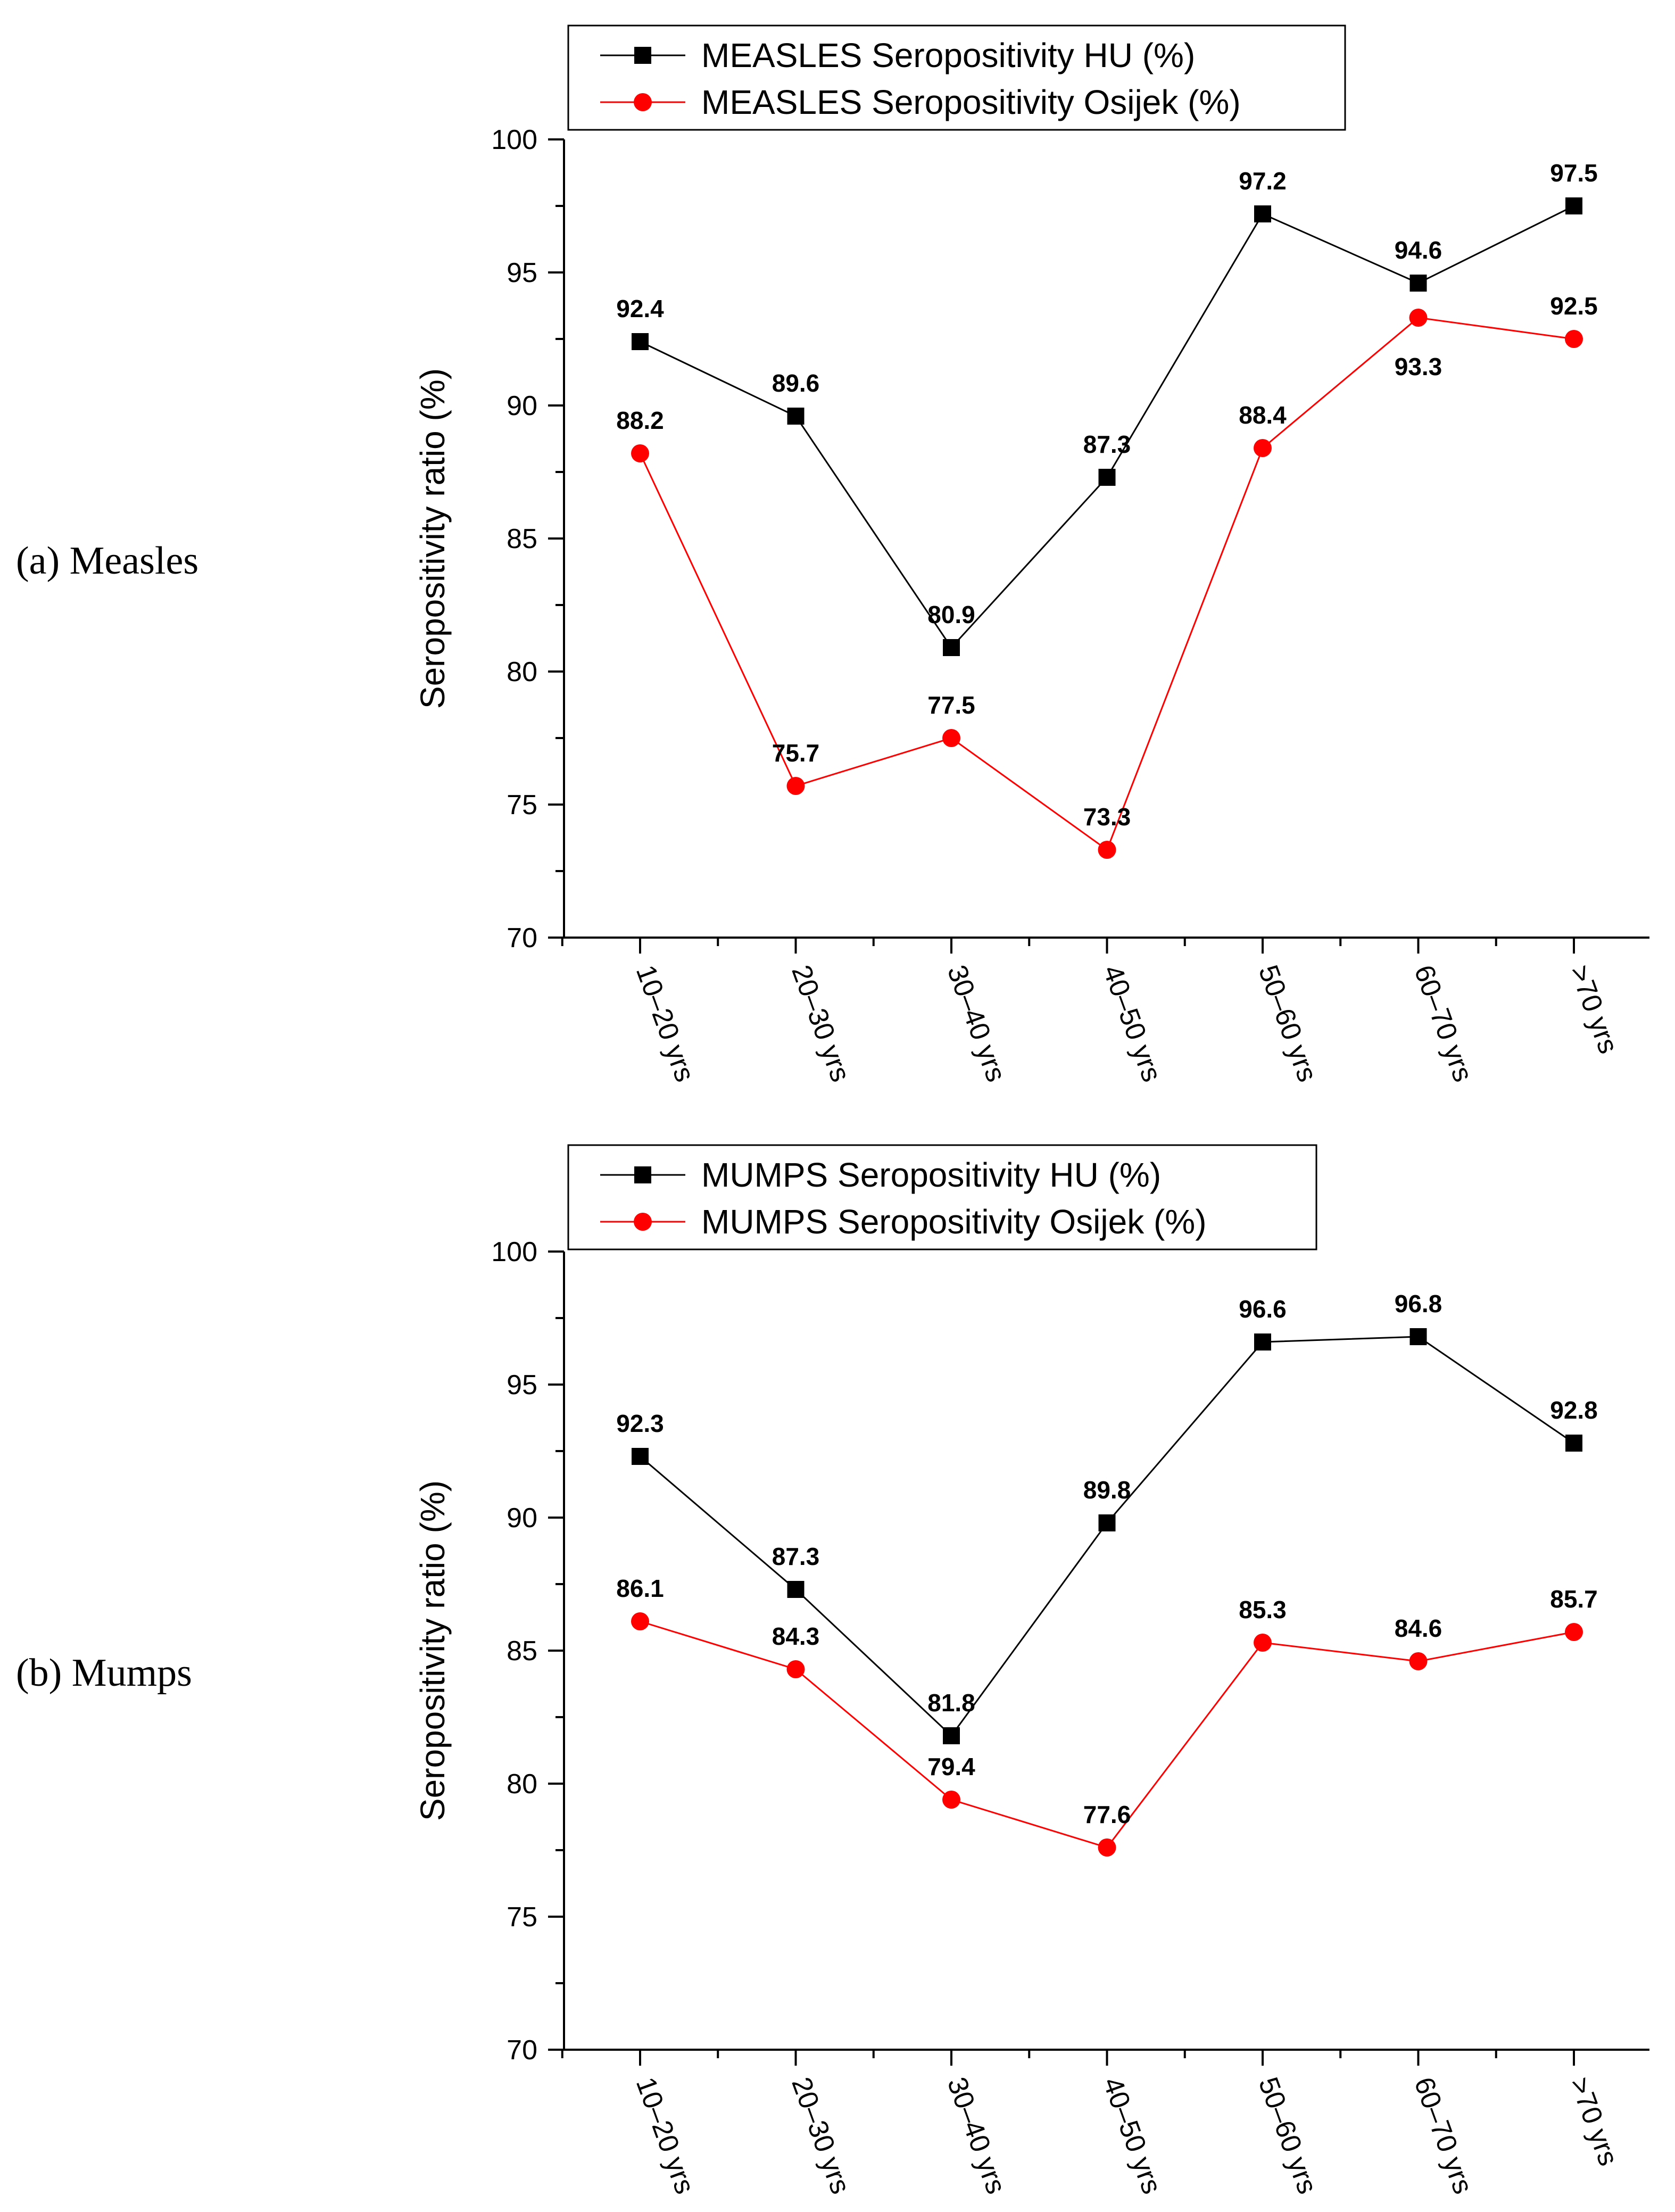 This screenshot has height=2212, width=1675. Describe the element at coordinates (1418, 366) in the screenshot. I see `data-label: 93.3` at that location.